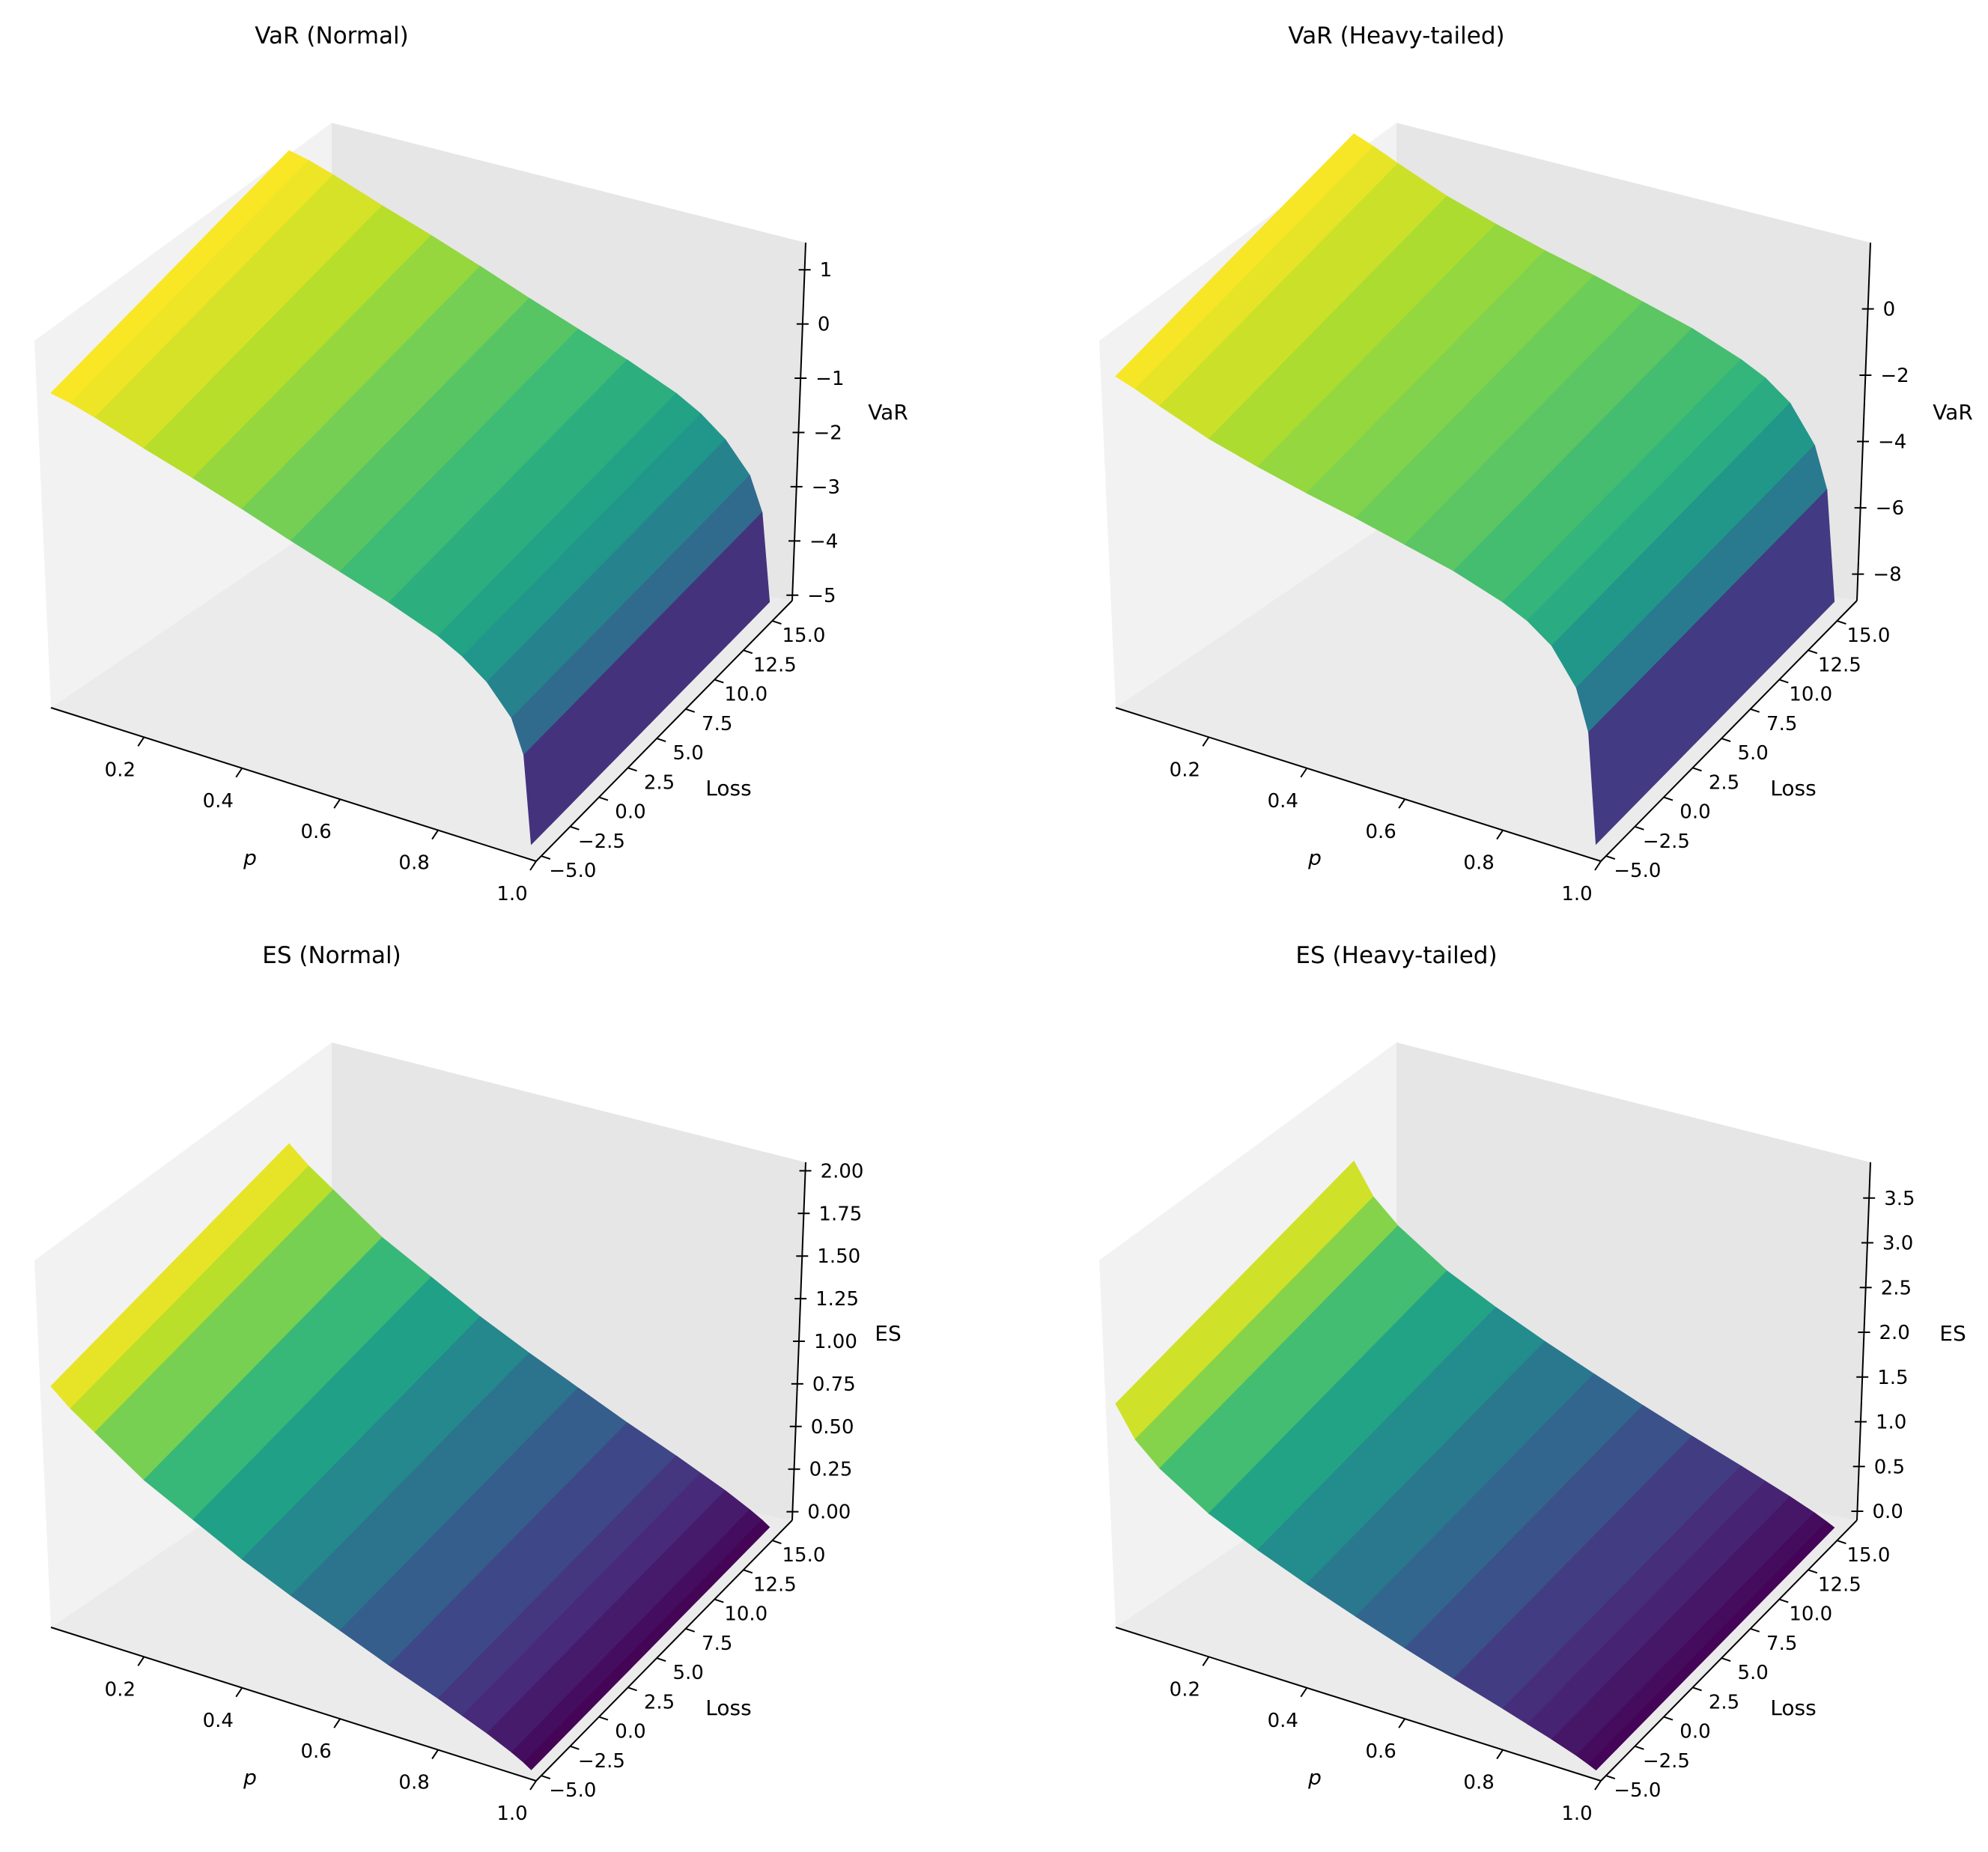  I want to click on z-tick-label: 0, so click(1889, 310).